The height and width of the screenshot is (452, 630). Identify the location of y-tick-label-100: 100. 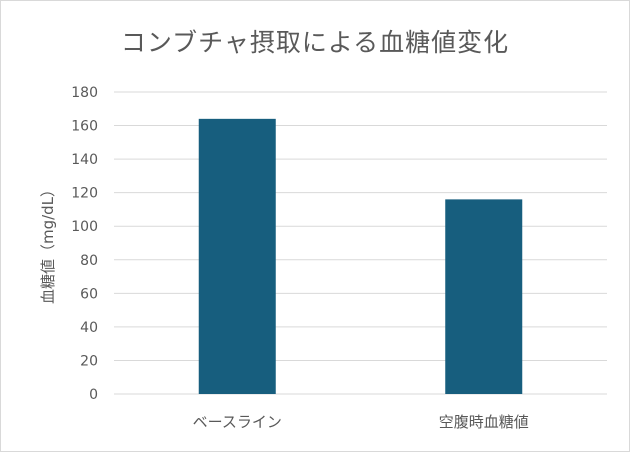
(84, 227).